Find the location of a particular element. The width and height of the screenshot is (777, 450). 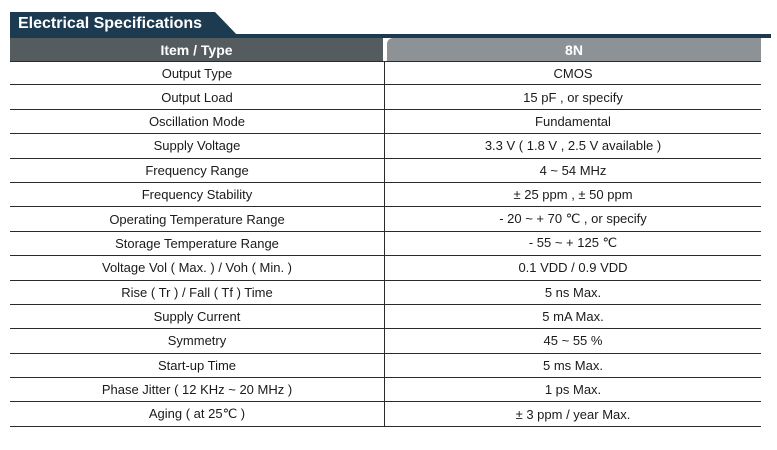

spec-item-label: Aging ( at 25℃ ) is located at coordinates (197, 414).